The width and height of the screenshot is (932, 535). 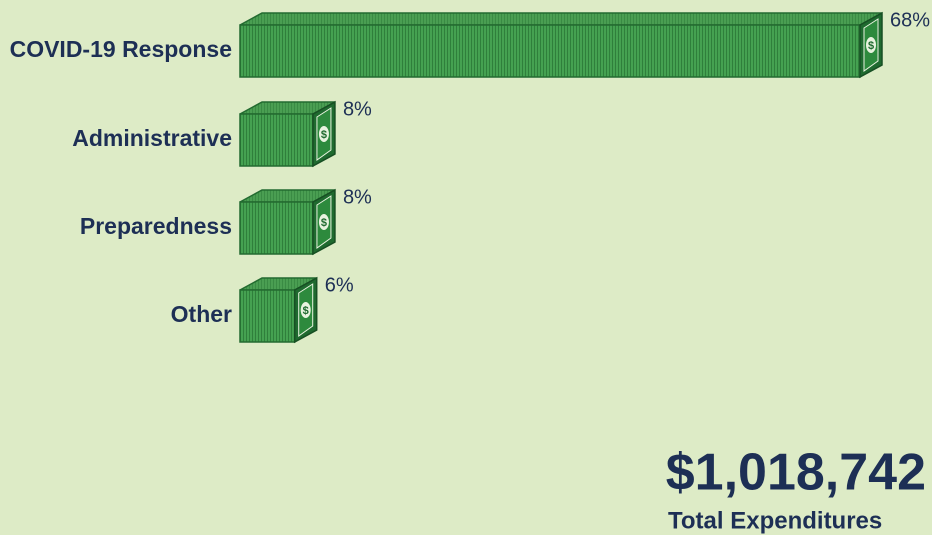 I want to click on category-label: COVID-19 Response, so click(x=121, y=49).